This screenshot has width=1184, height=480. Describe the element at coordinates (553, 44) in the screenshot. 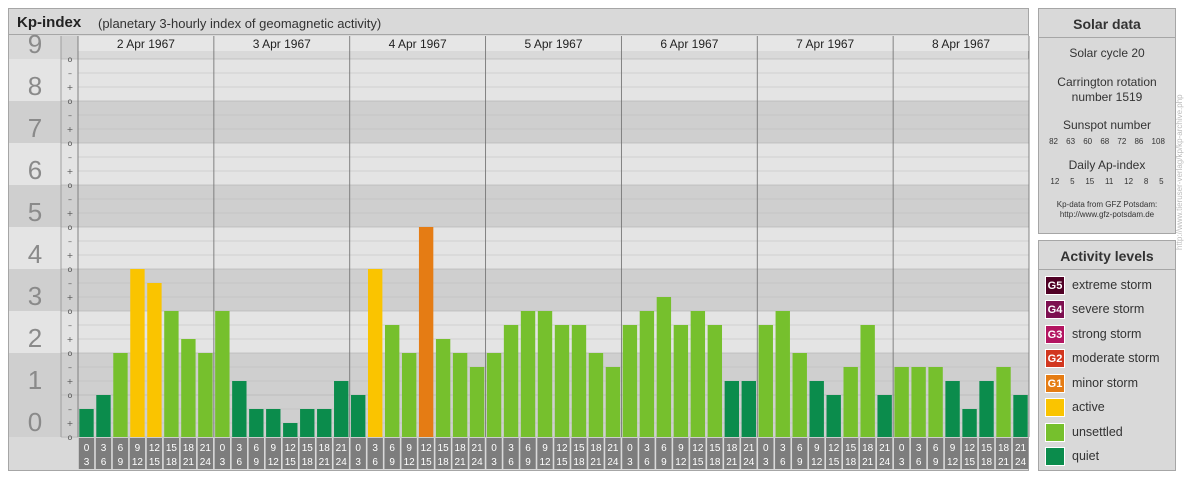

I see `day-label: 5 Apr 1967` at that location.